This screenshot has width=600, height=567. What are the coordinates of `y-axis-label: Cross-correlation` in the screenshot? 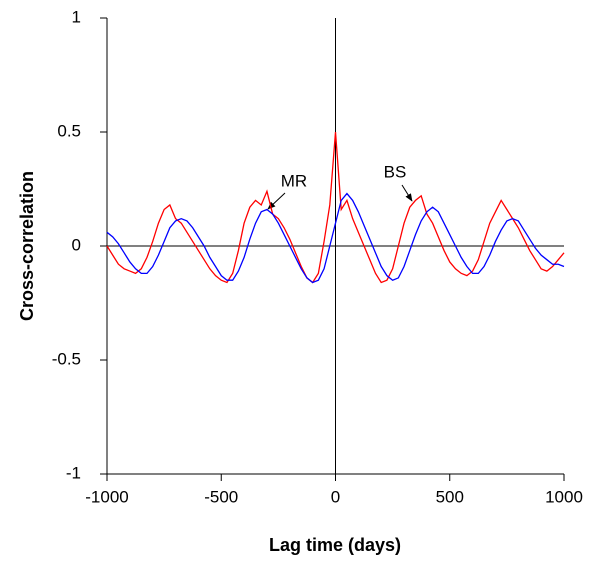 It's located at (27, 246).